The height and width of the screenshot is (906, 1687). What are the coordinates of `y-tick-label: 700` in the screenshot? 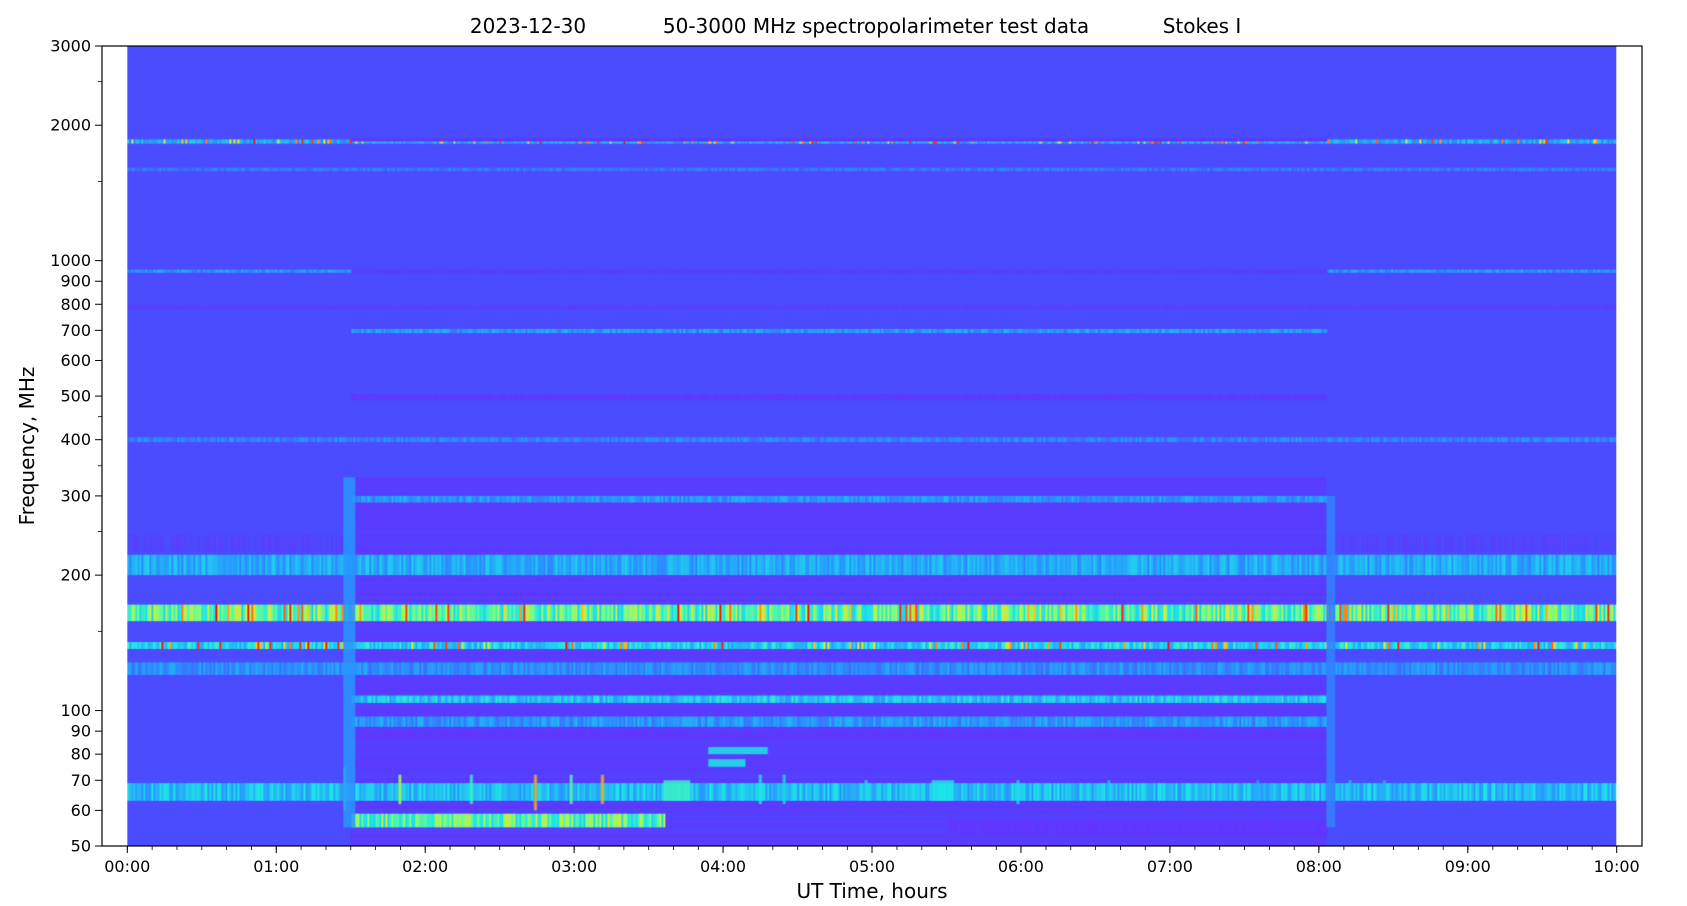 It's located at (75, 330).